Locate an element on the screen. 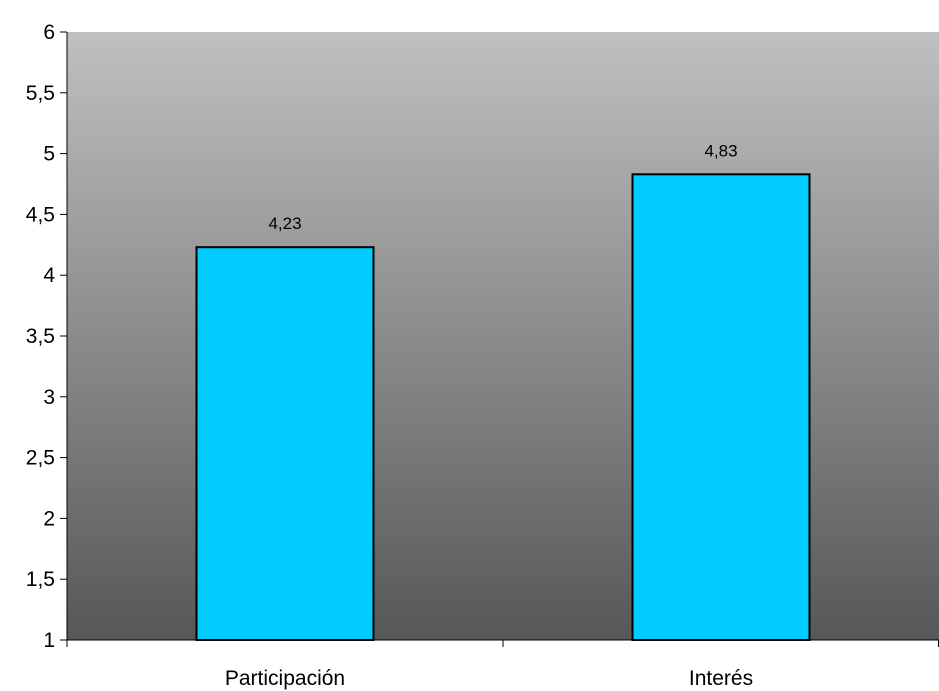 The width and height of the screenshot is (939, 691). y-tick-label: 1,5 is located at coordinates (40, 579).